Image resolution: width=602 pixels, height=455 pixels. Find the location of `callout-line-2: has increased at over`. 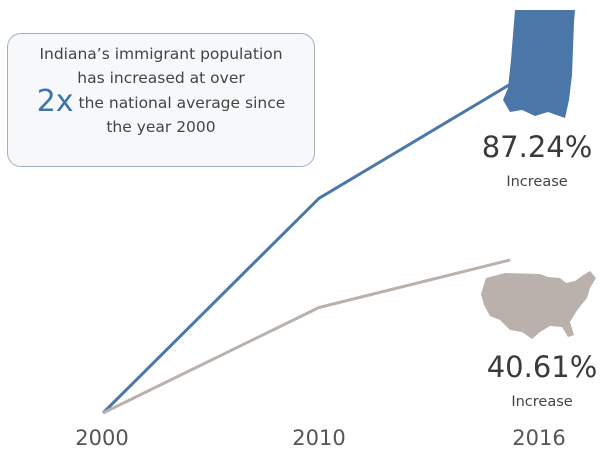

callout-line-2: has increased at over is located at coordinates (161, 78).